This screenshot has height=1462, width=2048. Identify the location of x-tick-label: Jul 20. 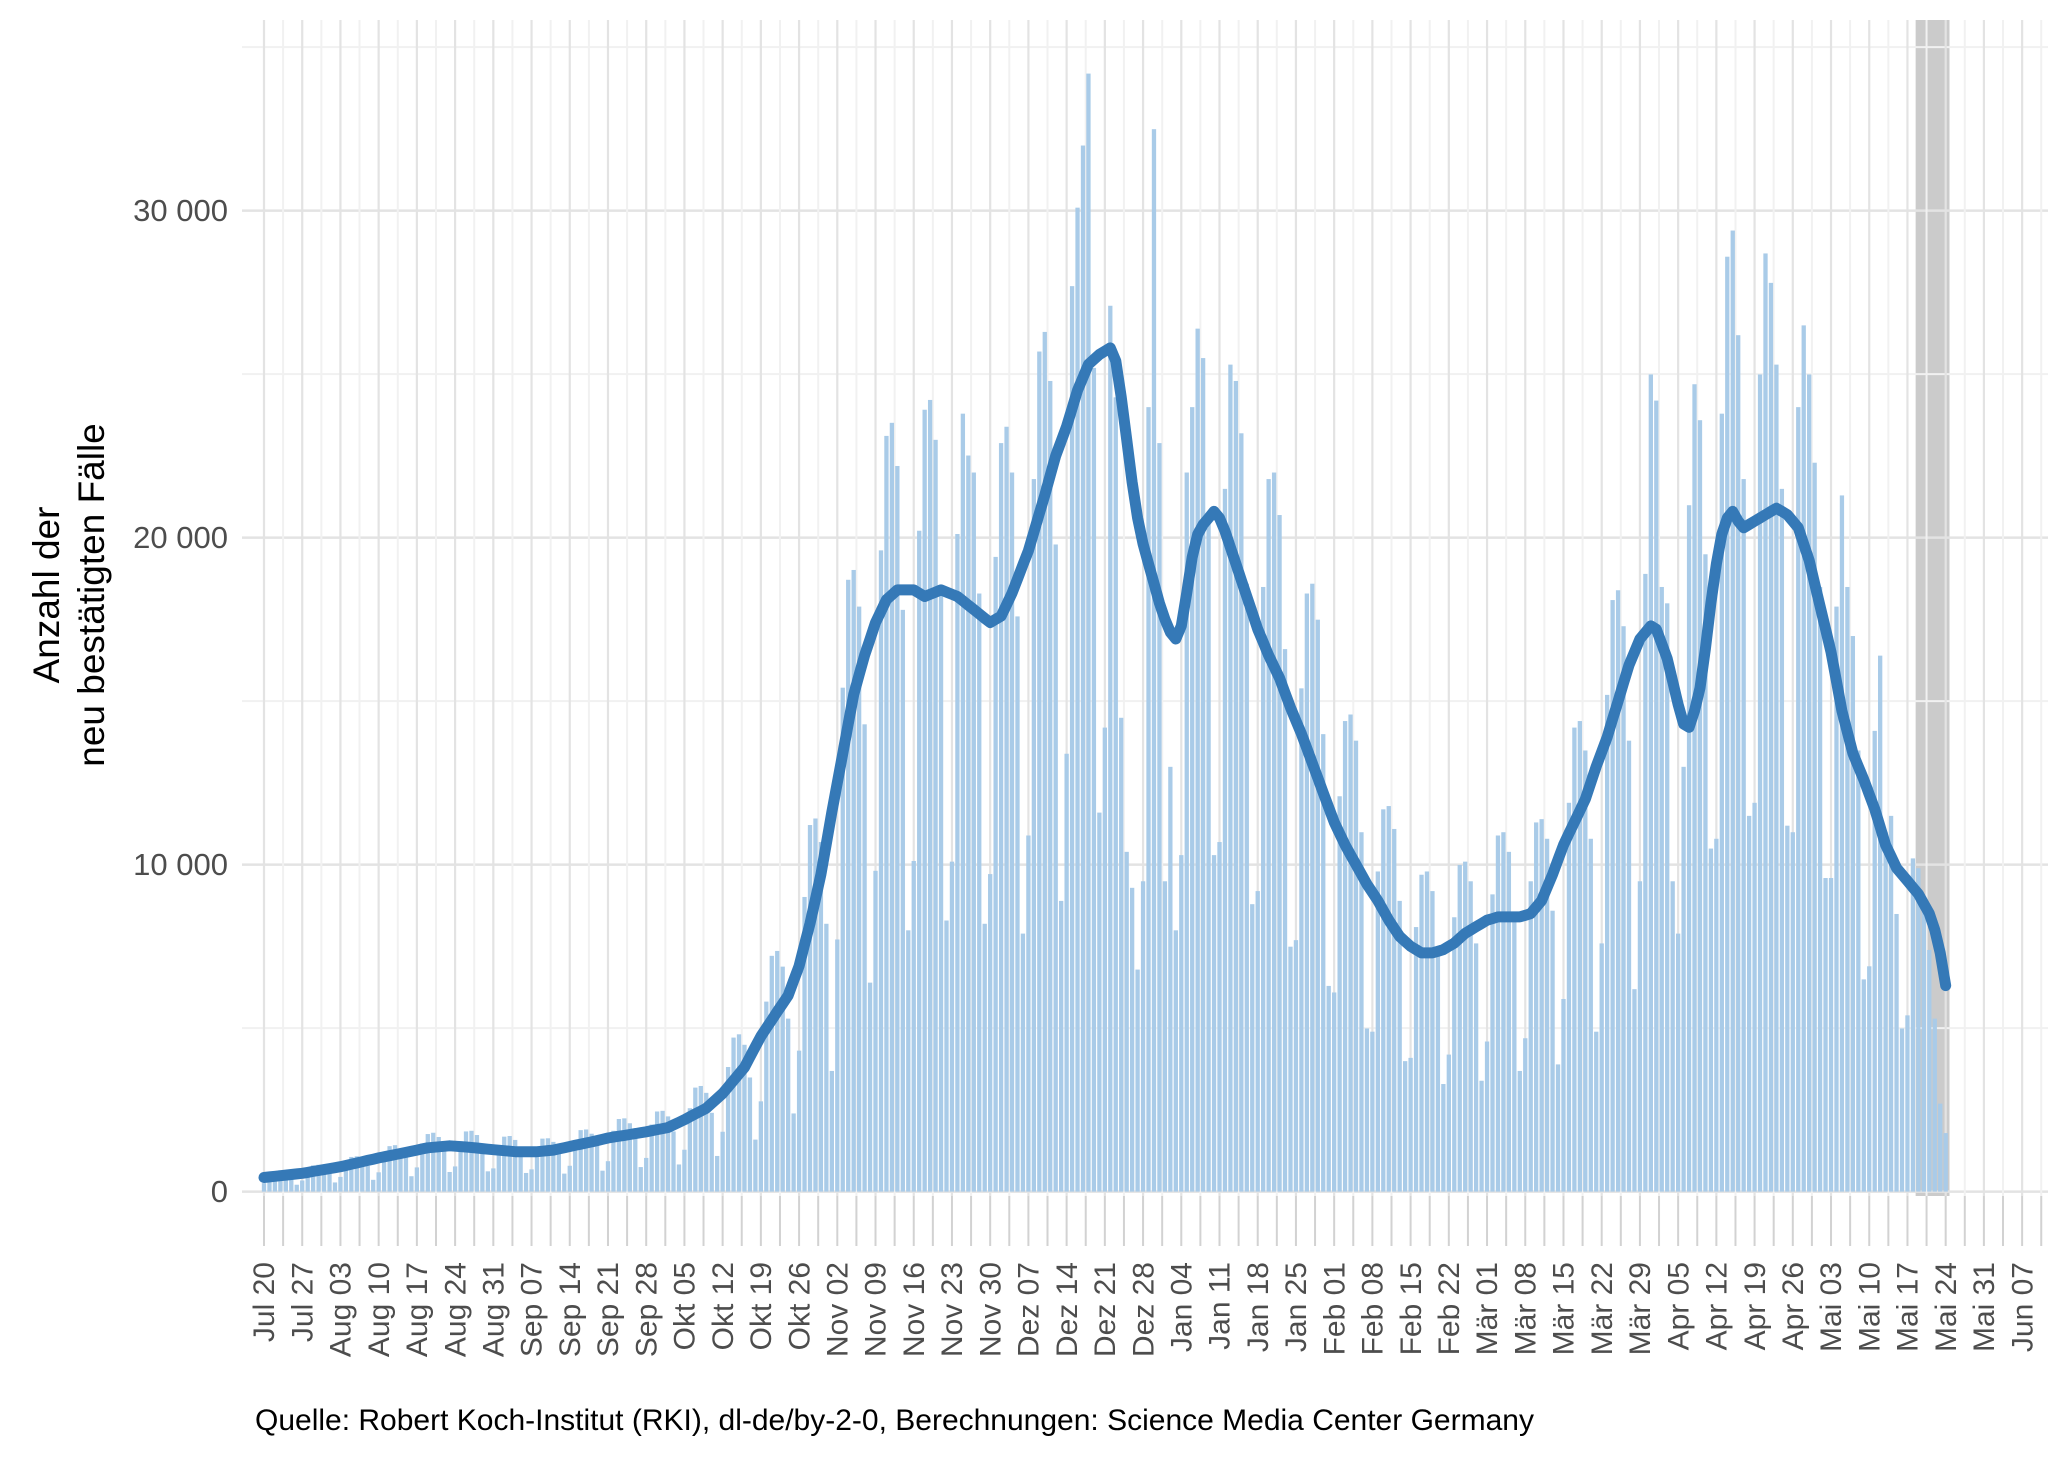
(264, 1302).